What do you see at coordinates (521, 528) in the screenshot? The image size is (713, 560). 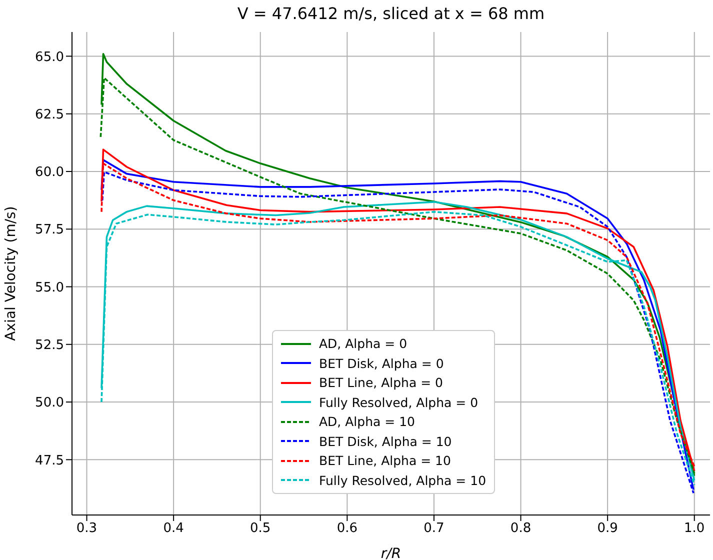 I see `x-tick-label: 0.8` at bounding box center [521, 528].